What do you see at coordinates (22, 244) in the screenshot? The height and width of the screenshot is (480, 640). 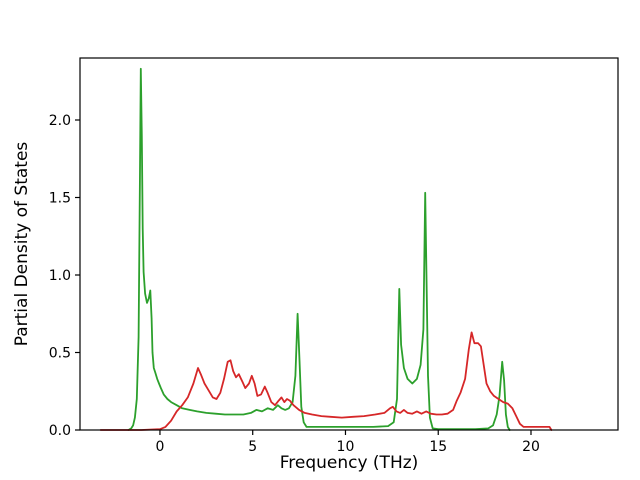 I see `y-axis-label: Partial Density of States` at bounding box center [22, 244].